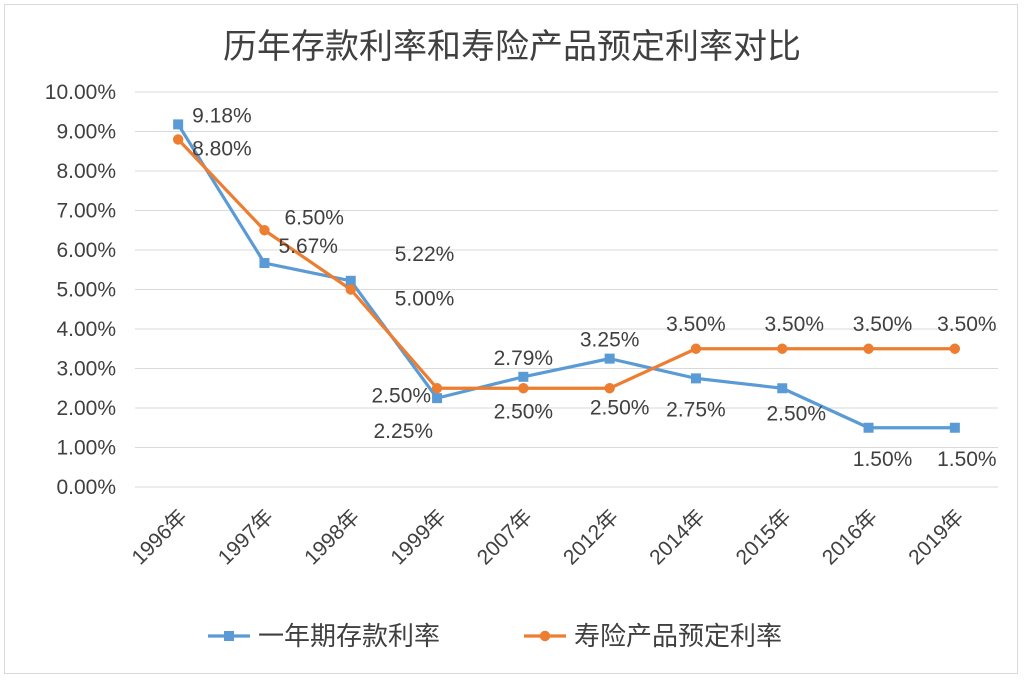 The width and height of the screenshot is (1024, 680). I want to click on deposit-rate-data-label: 2.75%, so click(696, 409).